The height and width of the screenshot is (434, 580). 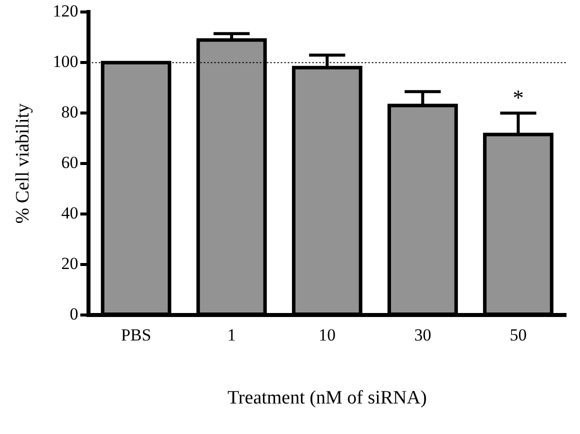 I want to click on annotation: *, so click(x=518, y=97).